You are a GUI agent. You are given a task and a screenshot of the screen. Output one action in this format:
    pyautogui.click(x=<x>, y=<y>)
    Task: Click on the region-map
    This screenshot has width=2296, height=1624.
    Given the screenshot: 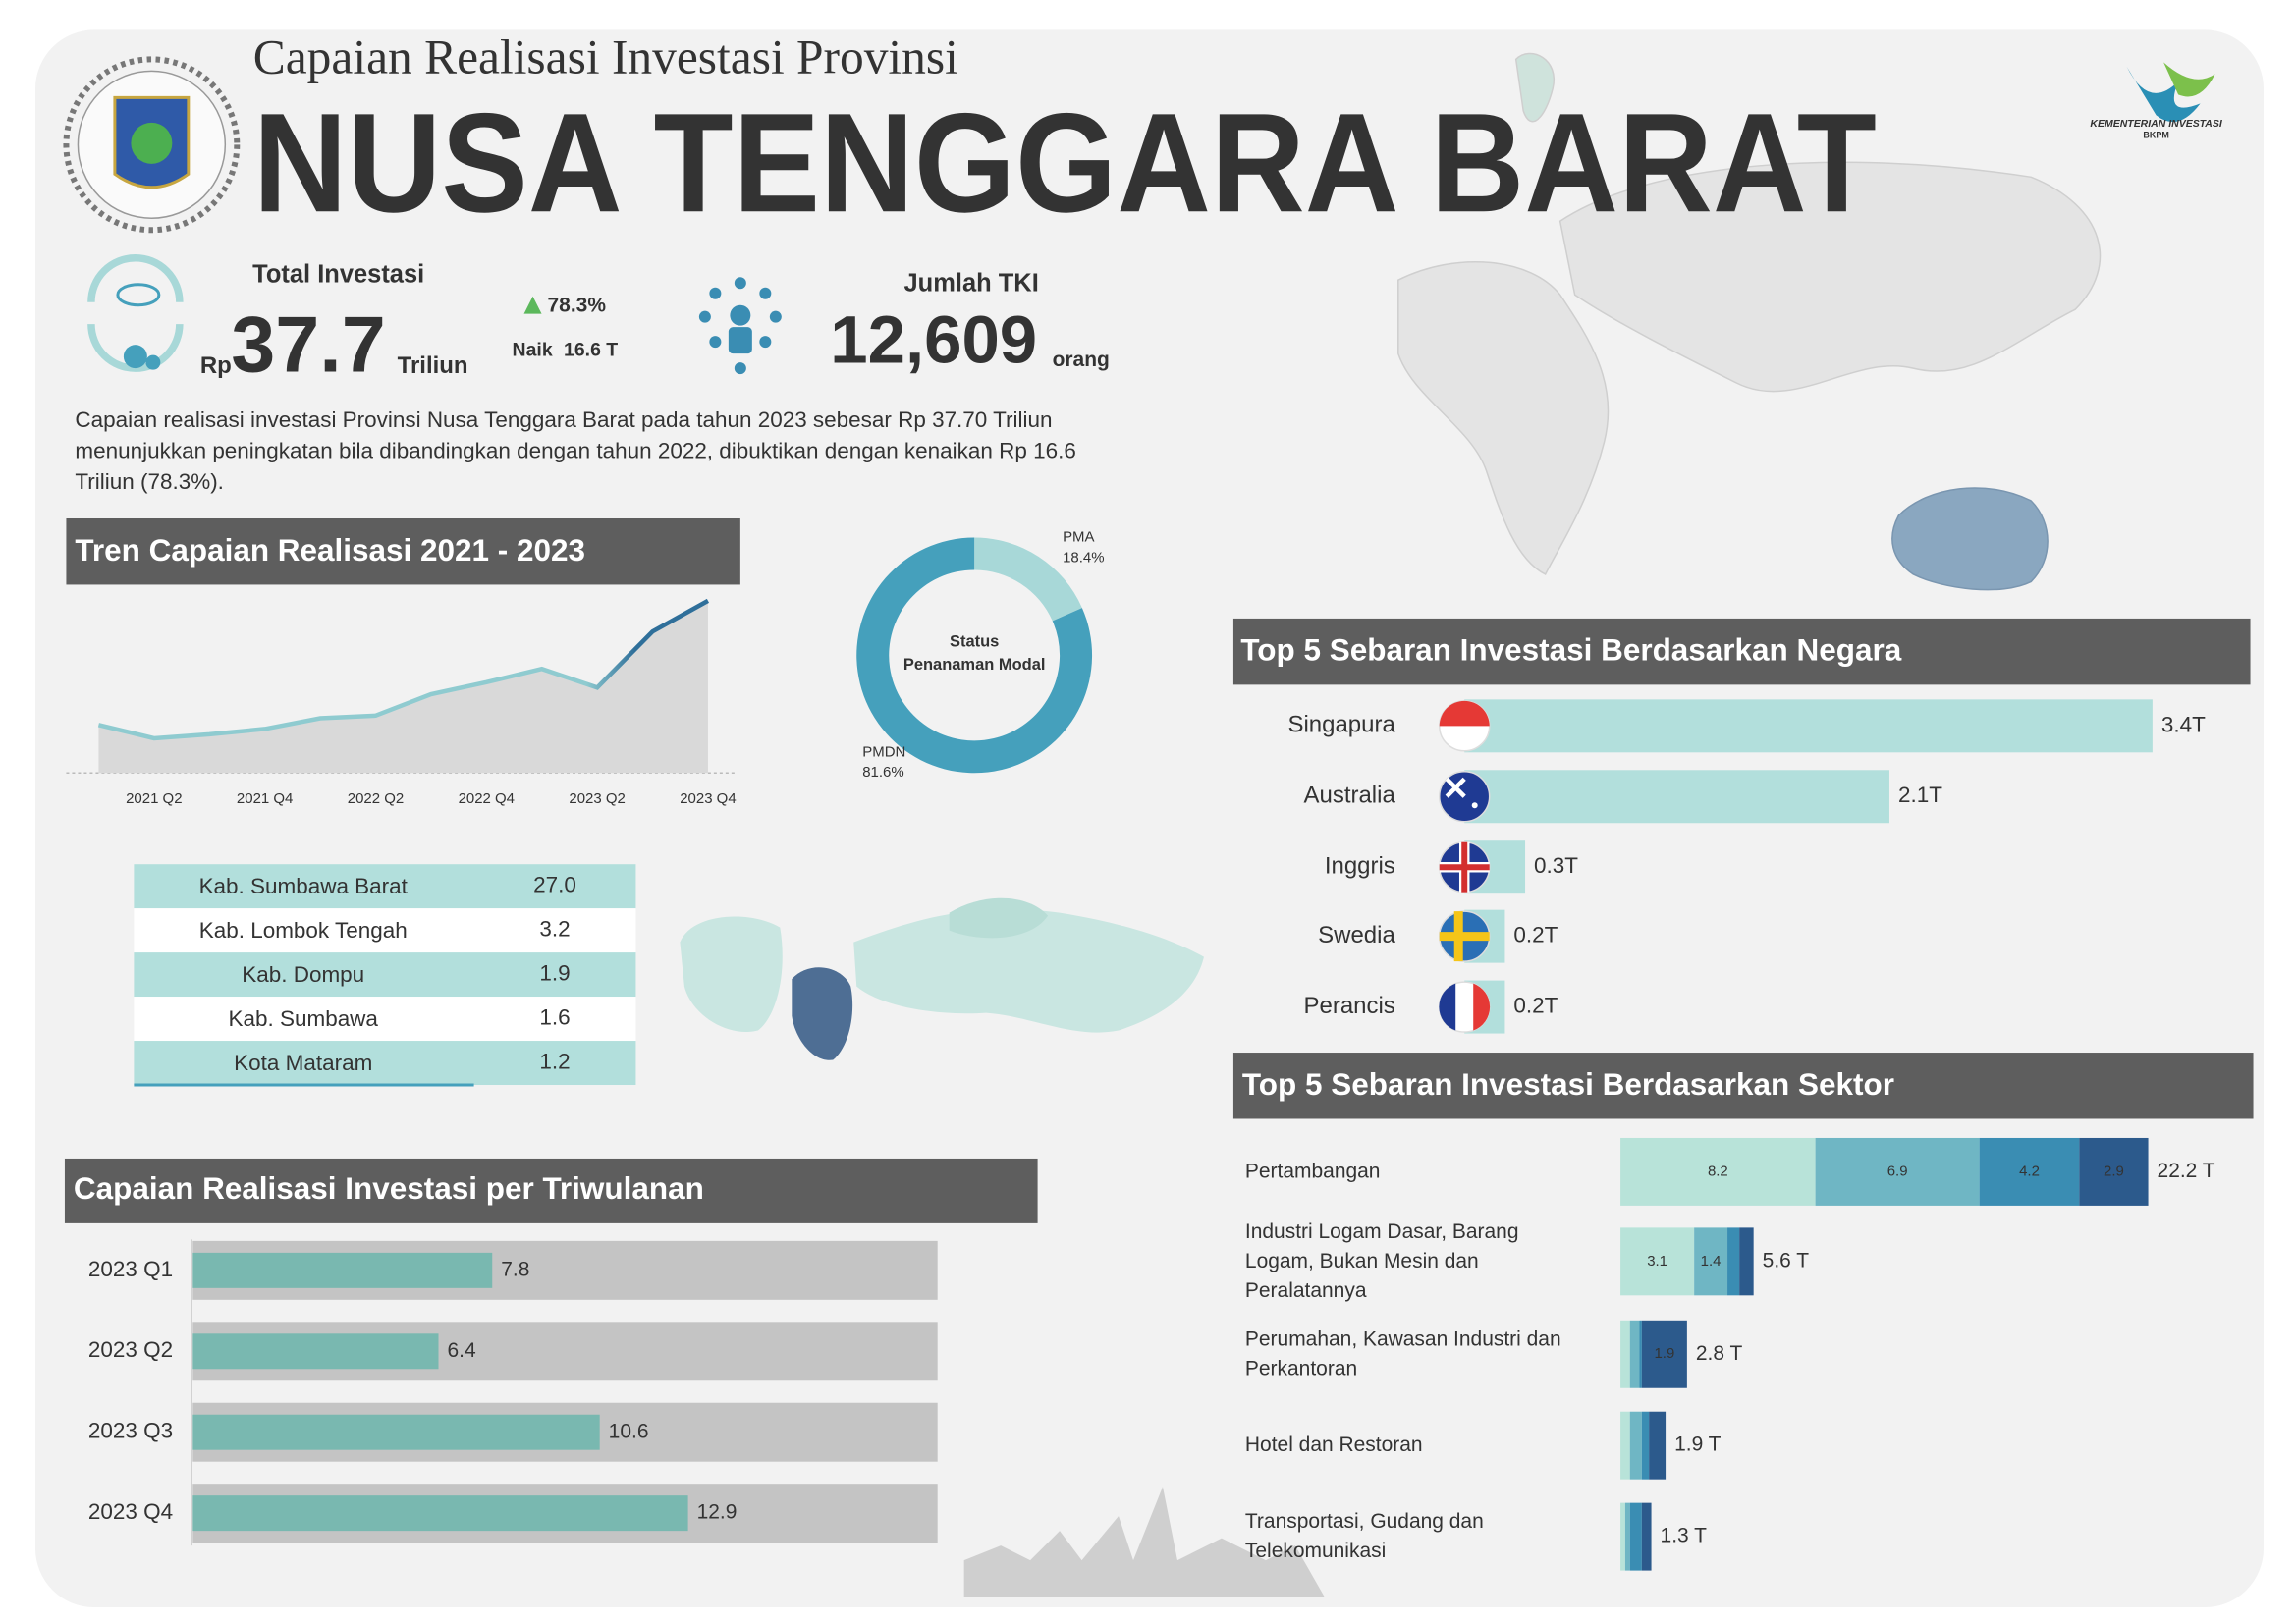 What is the action you would take?
    pyautogui.click(x=942, y=978)
    